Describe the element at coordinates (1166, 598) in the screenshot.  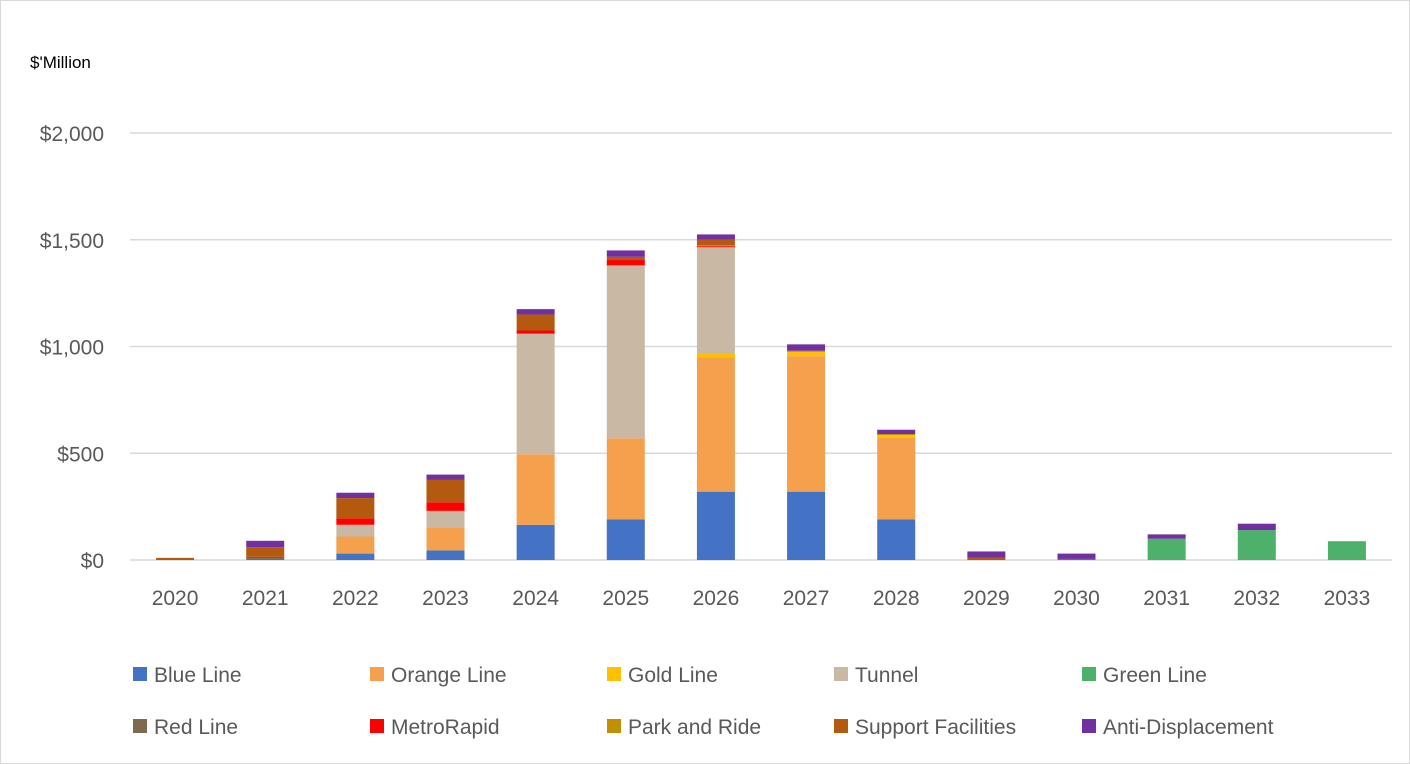
I see `x-tick-label: 2031` at that location.